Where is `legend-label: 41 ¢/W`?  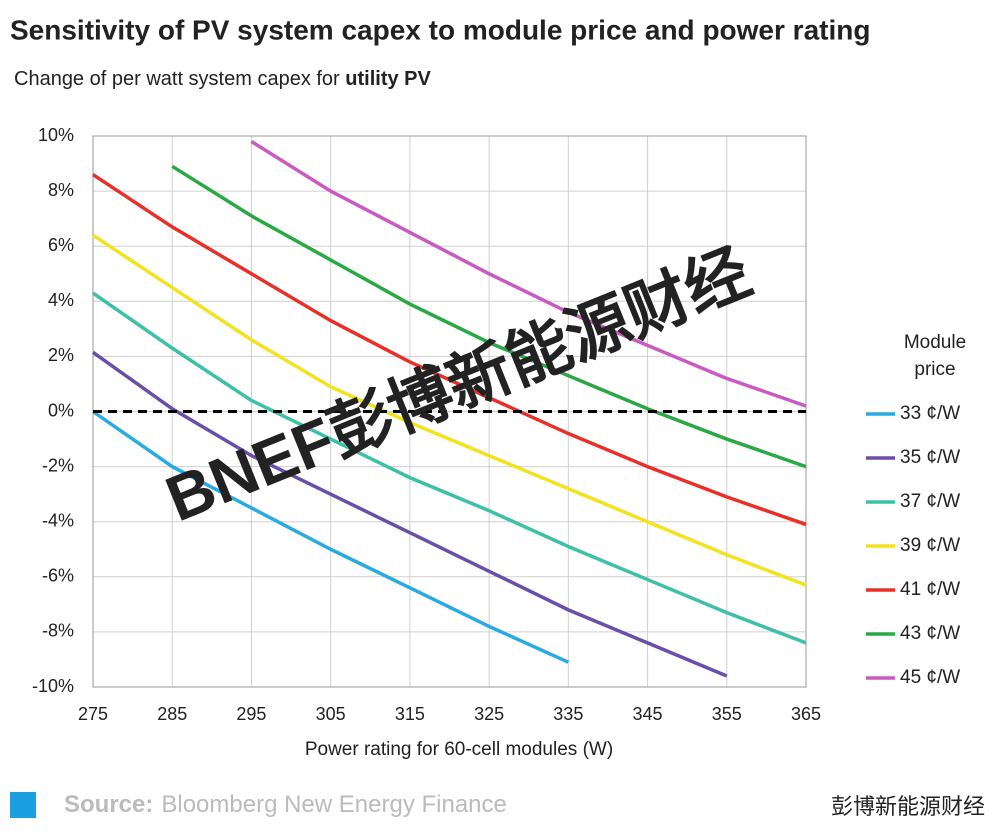
legend-label: 41 ¢/W is located at coordinates (930, 589).